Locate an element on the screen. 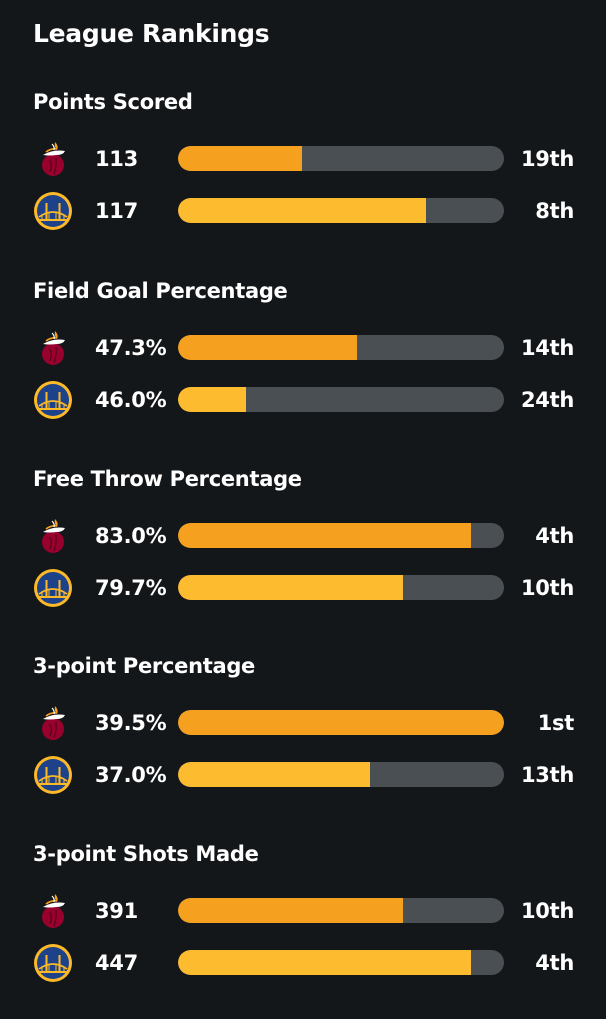 The width and height of the screenshot is (606, 1019). team-row-heat: 47.3% 14th is located at coordinates (303, 348).